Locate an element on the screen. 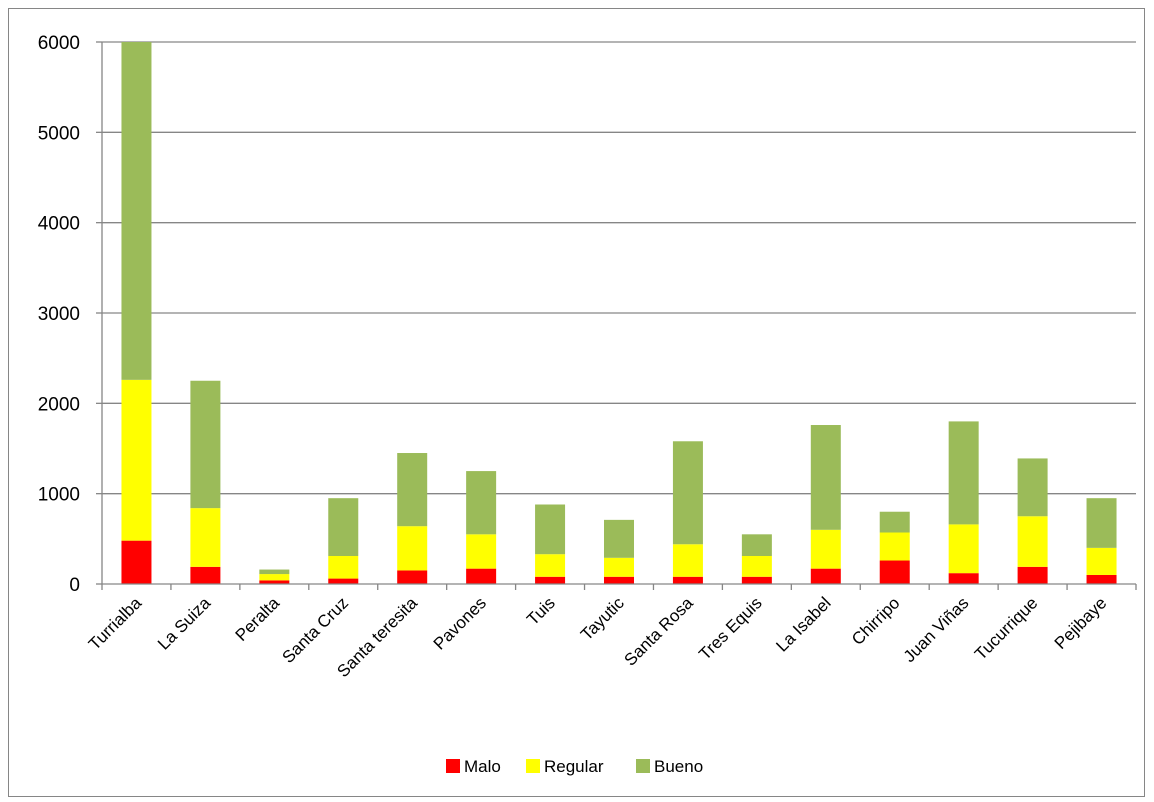 This screenshot has height=802, width=1154. x-tick-label: Tayutic is located at coordinates (602, 618).